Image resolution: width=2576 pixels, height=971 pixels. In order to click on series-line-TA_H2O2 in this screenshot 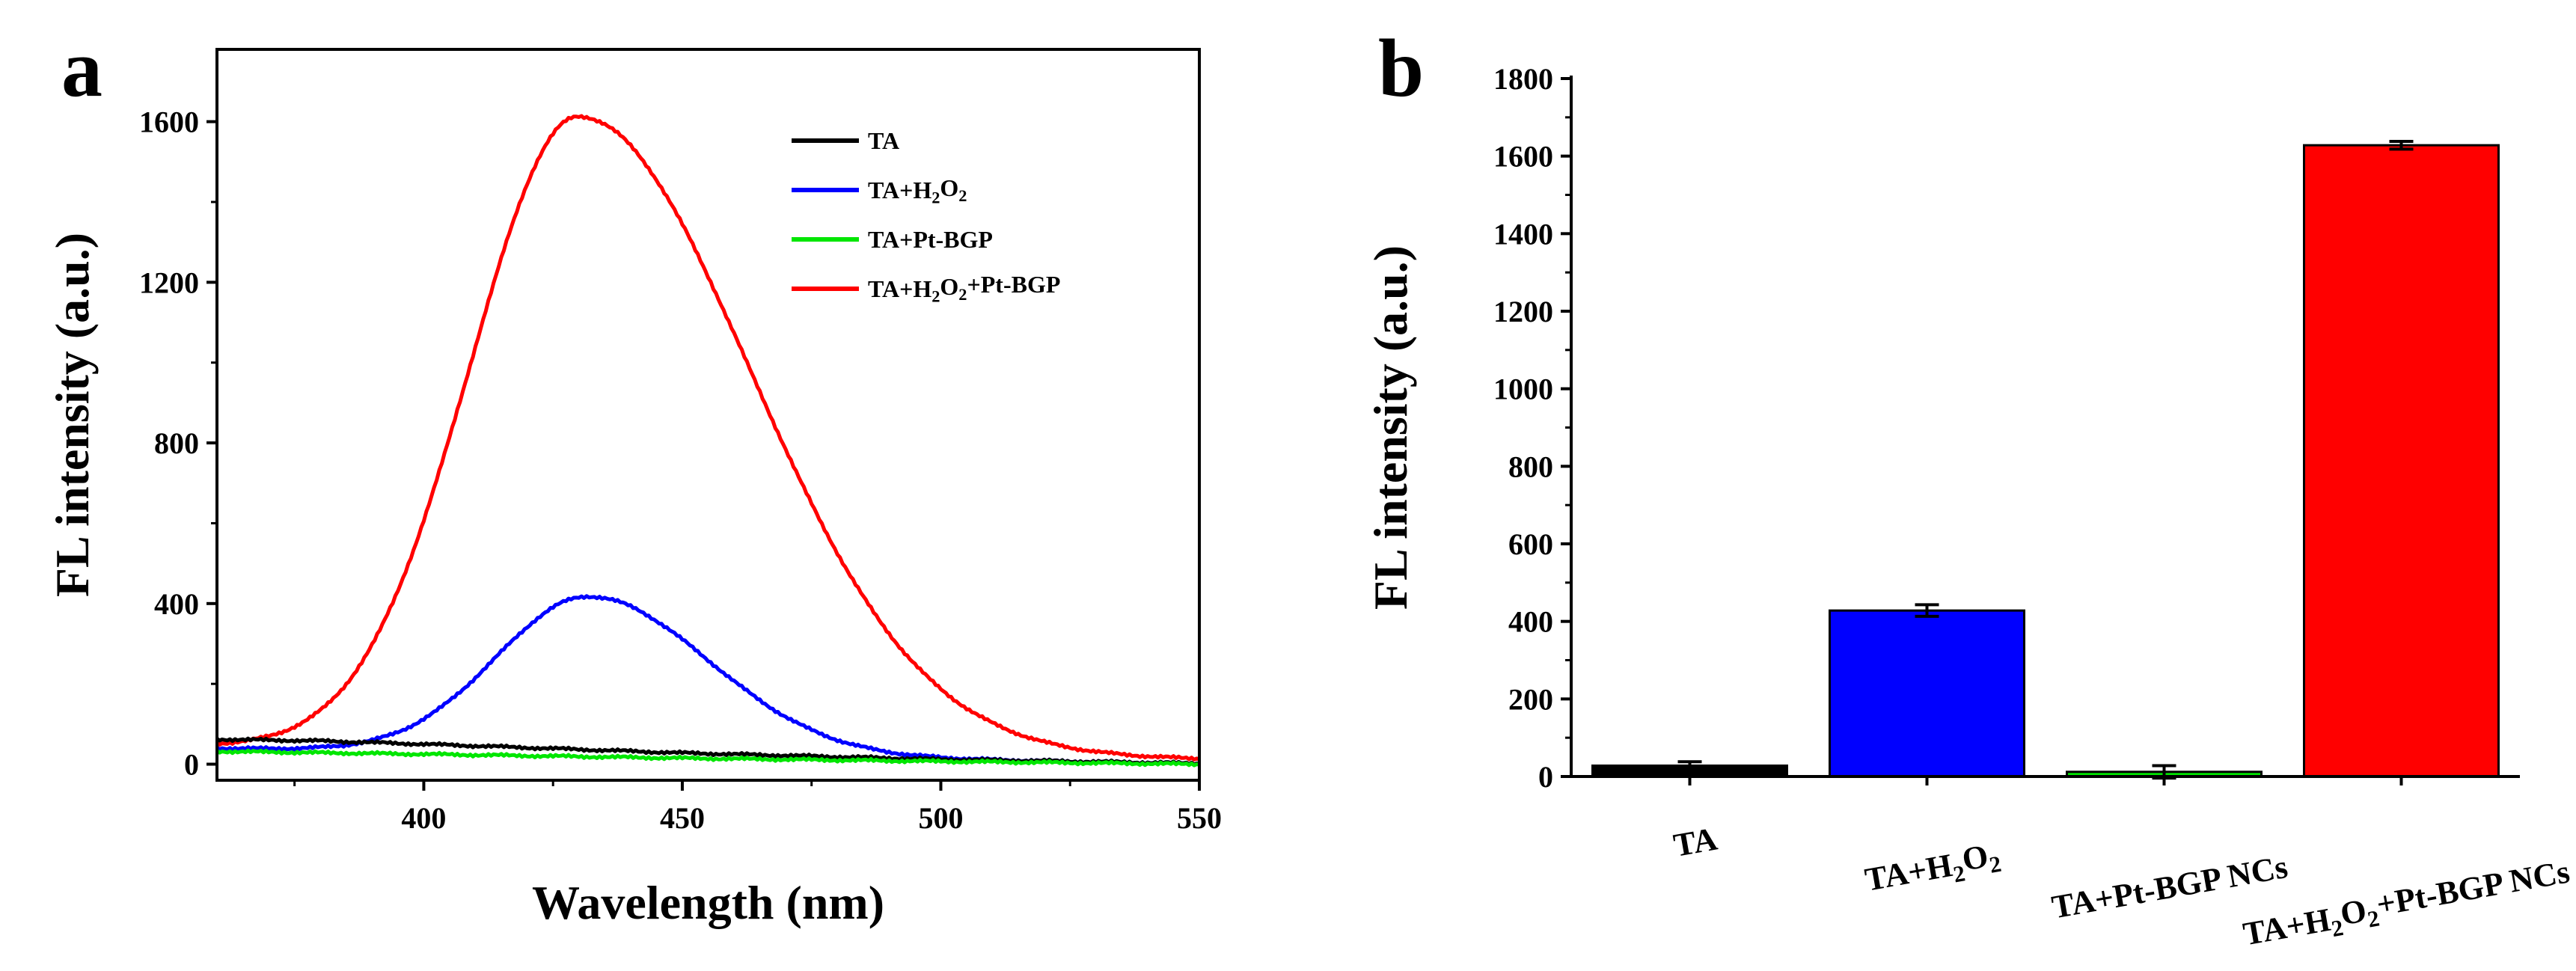, I will do `click(707, 680)`.